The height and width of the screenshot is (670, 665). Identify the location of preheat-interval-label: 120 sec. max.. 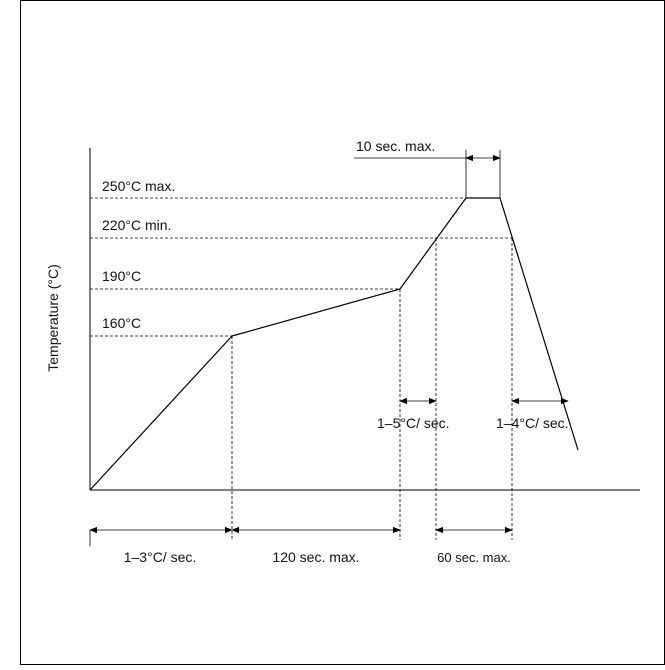
(315, 557).